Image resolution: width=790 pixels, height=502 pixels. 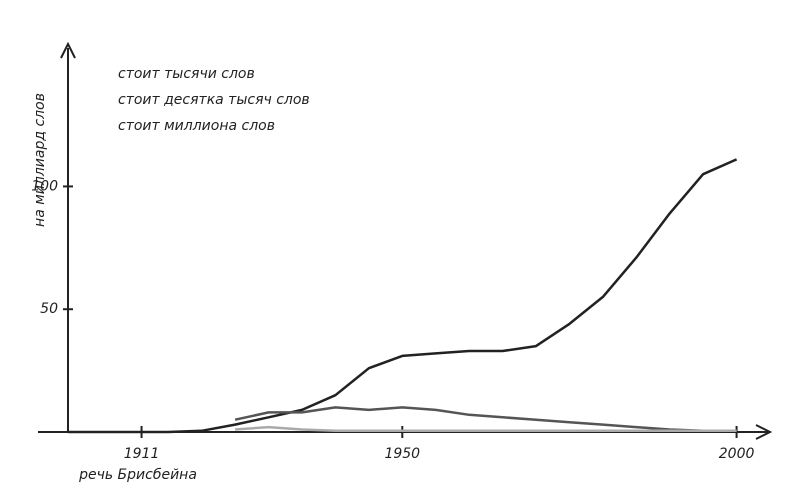 What do you see at coordinates (142, 454) in the screenshot?
I see `x-tick-label: 1911` at bounding box center [142, 454].